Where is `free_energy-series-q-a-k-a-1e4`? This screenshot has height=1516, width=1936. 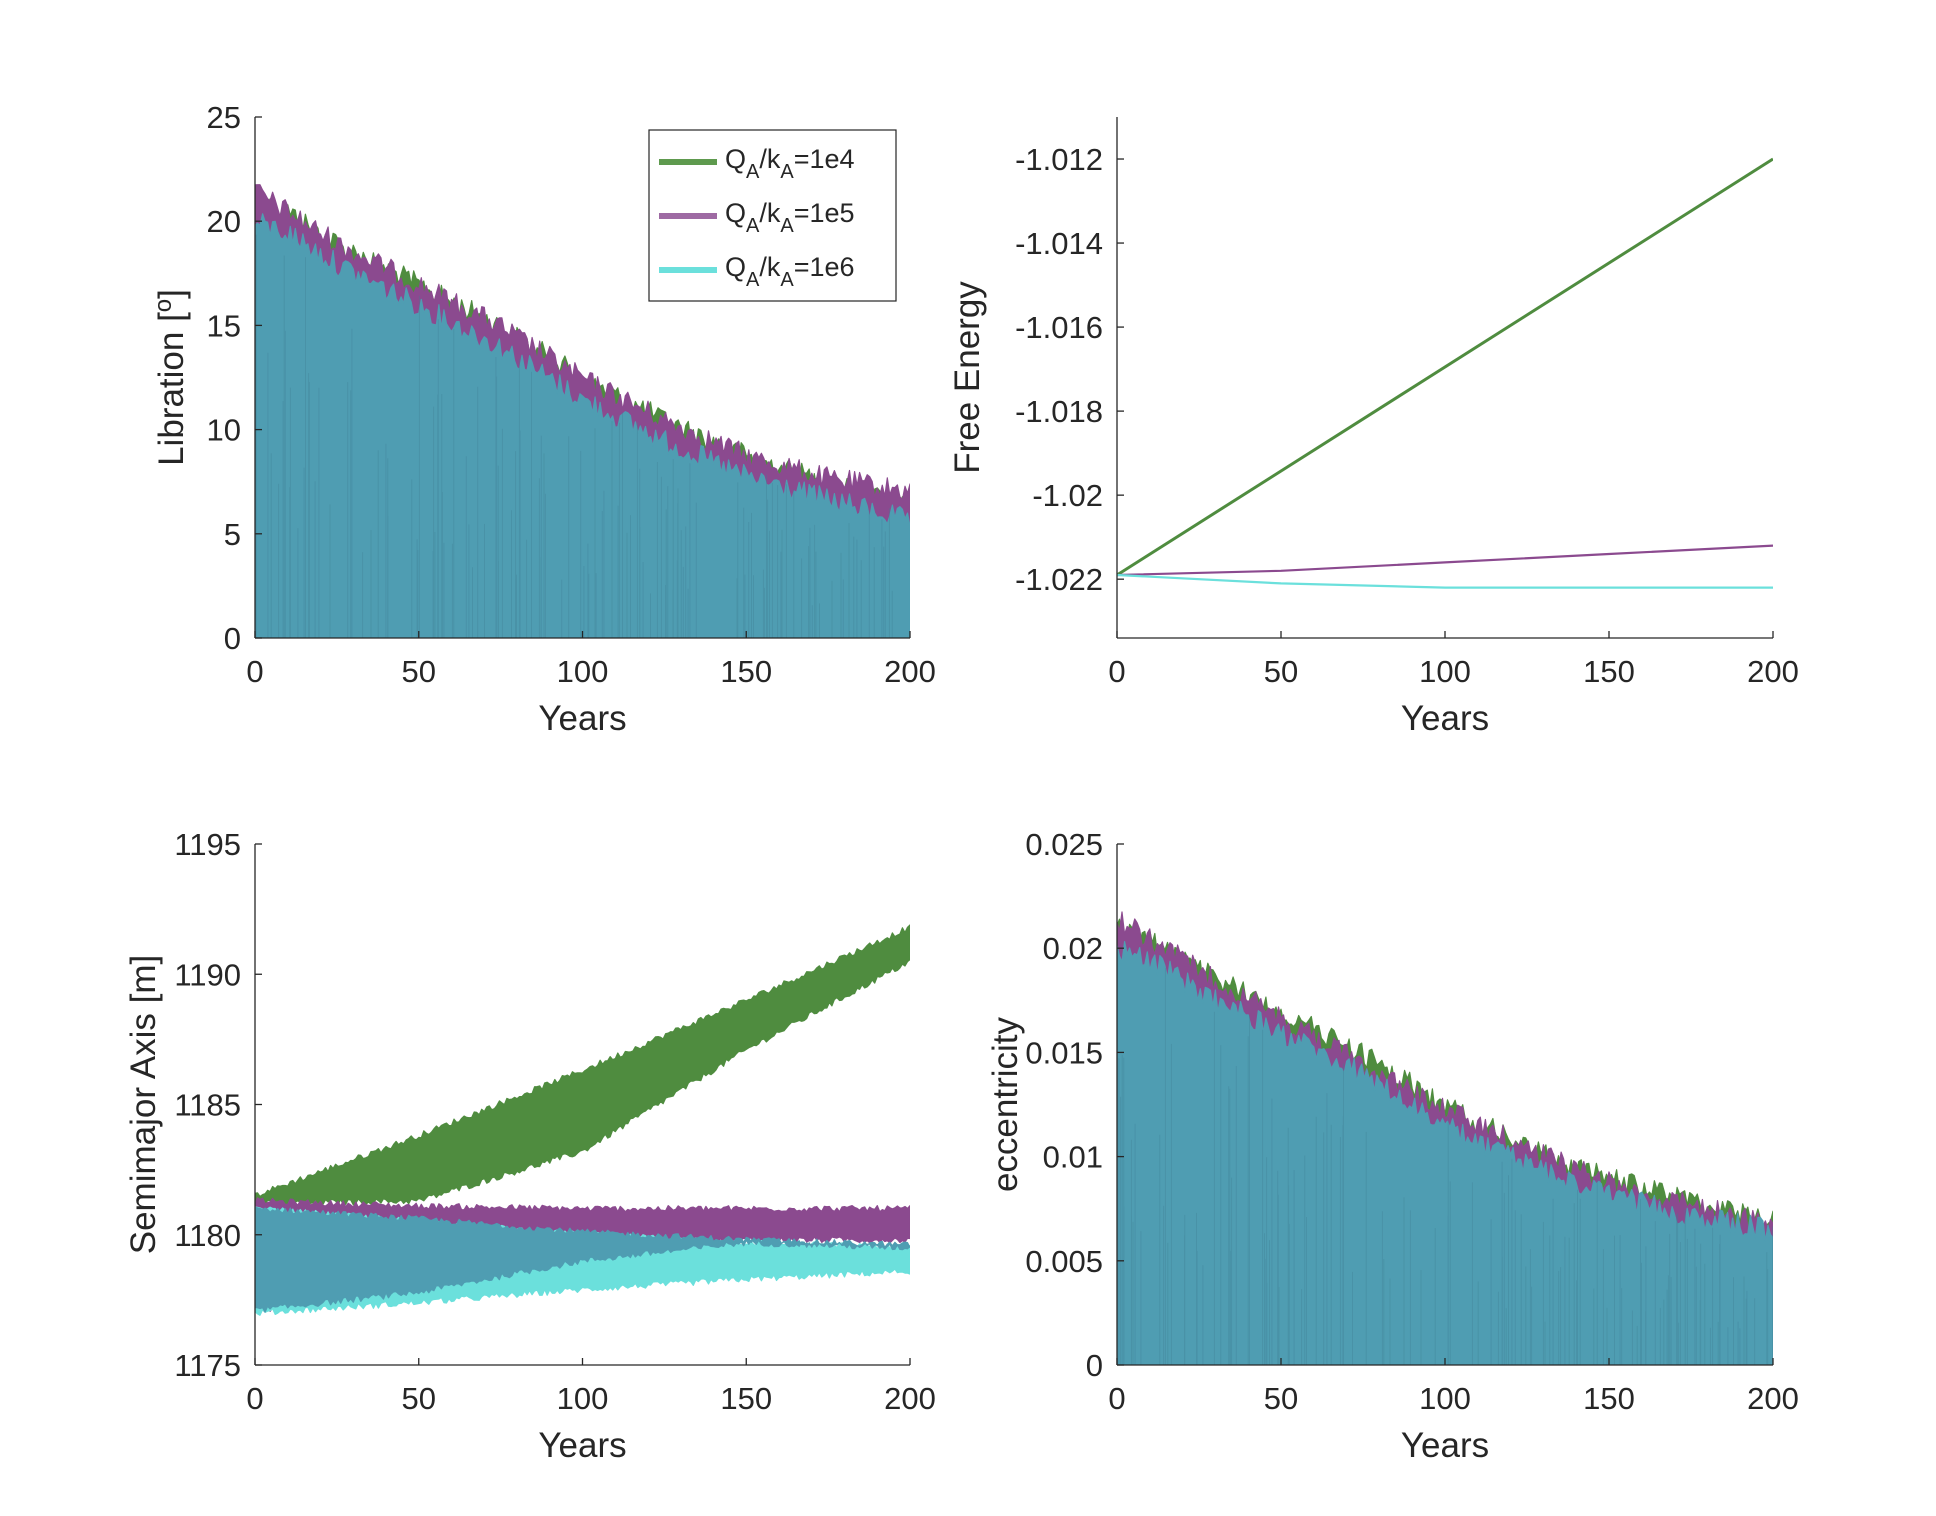
free_energy-series-q-a-k-a-1e4 is located at coordinates (1445, 367).